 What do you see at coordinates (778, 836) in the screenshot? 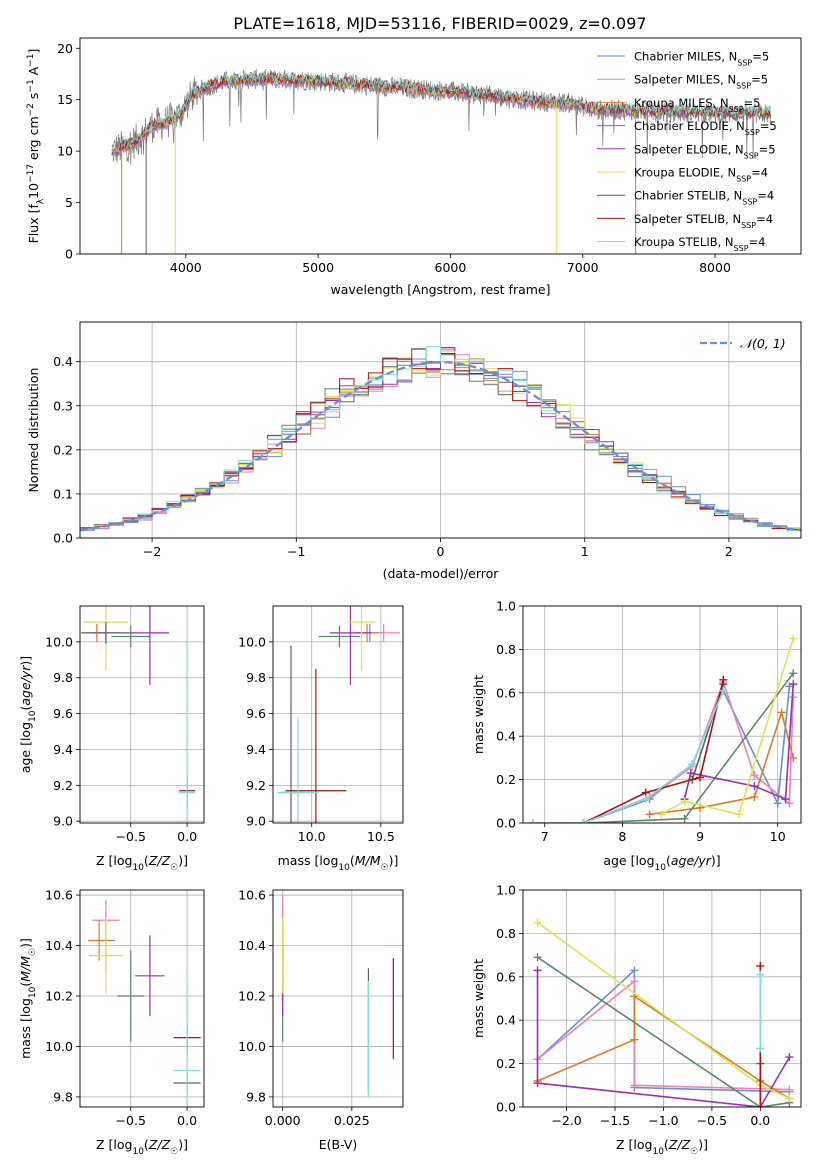
I see `x-tick-label: 10` at bounding box center [778, 836].